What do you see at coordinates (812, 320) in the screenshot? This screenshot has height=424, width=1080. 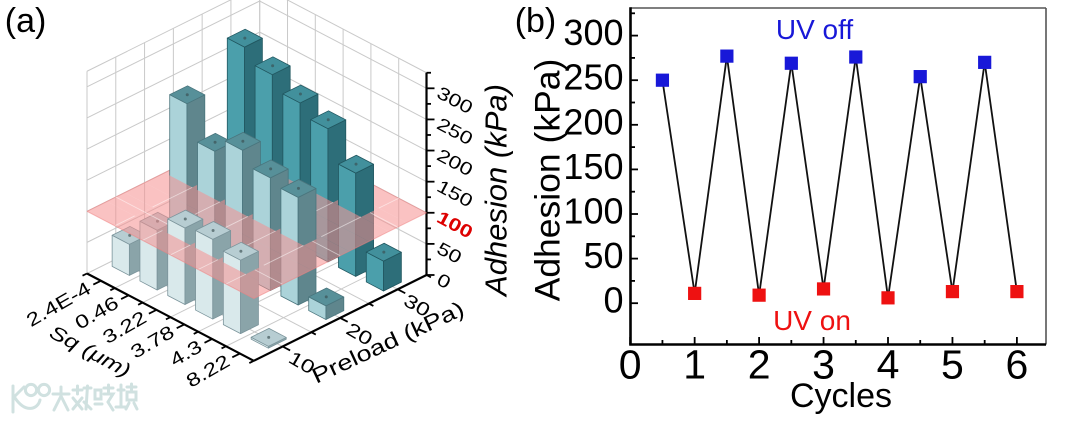 I see `svg-text: UV on` at bounding box center [812, 320].